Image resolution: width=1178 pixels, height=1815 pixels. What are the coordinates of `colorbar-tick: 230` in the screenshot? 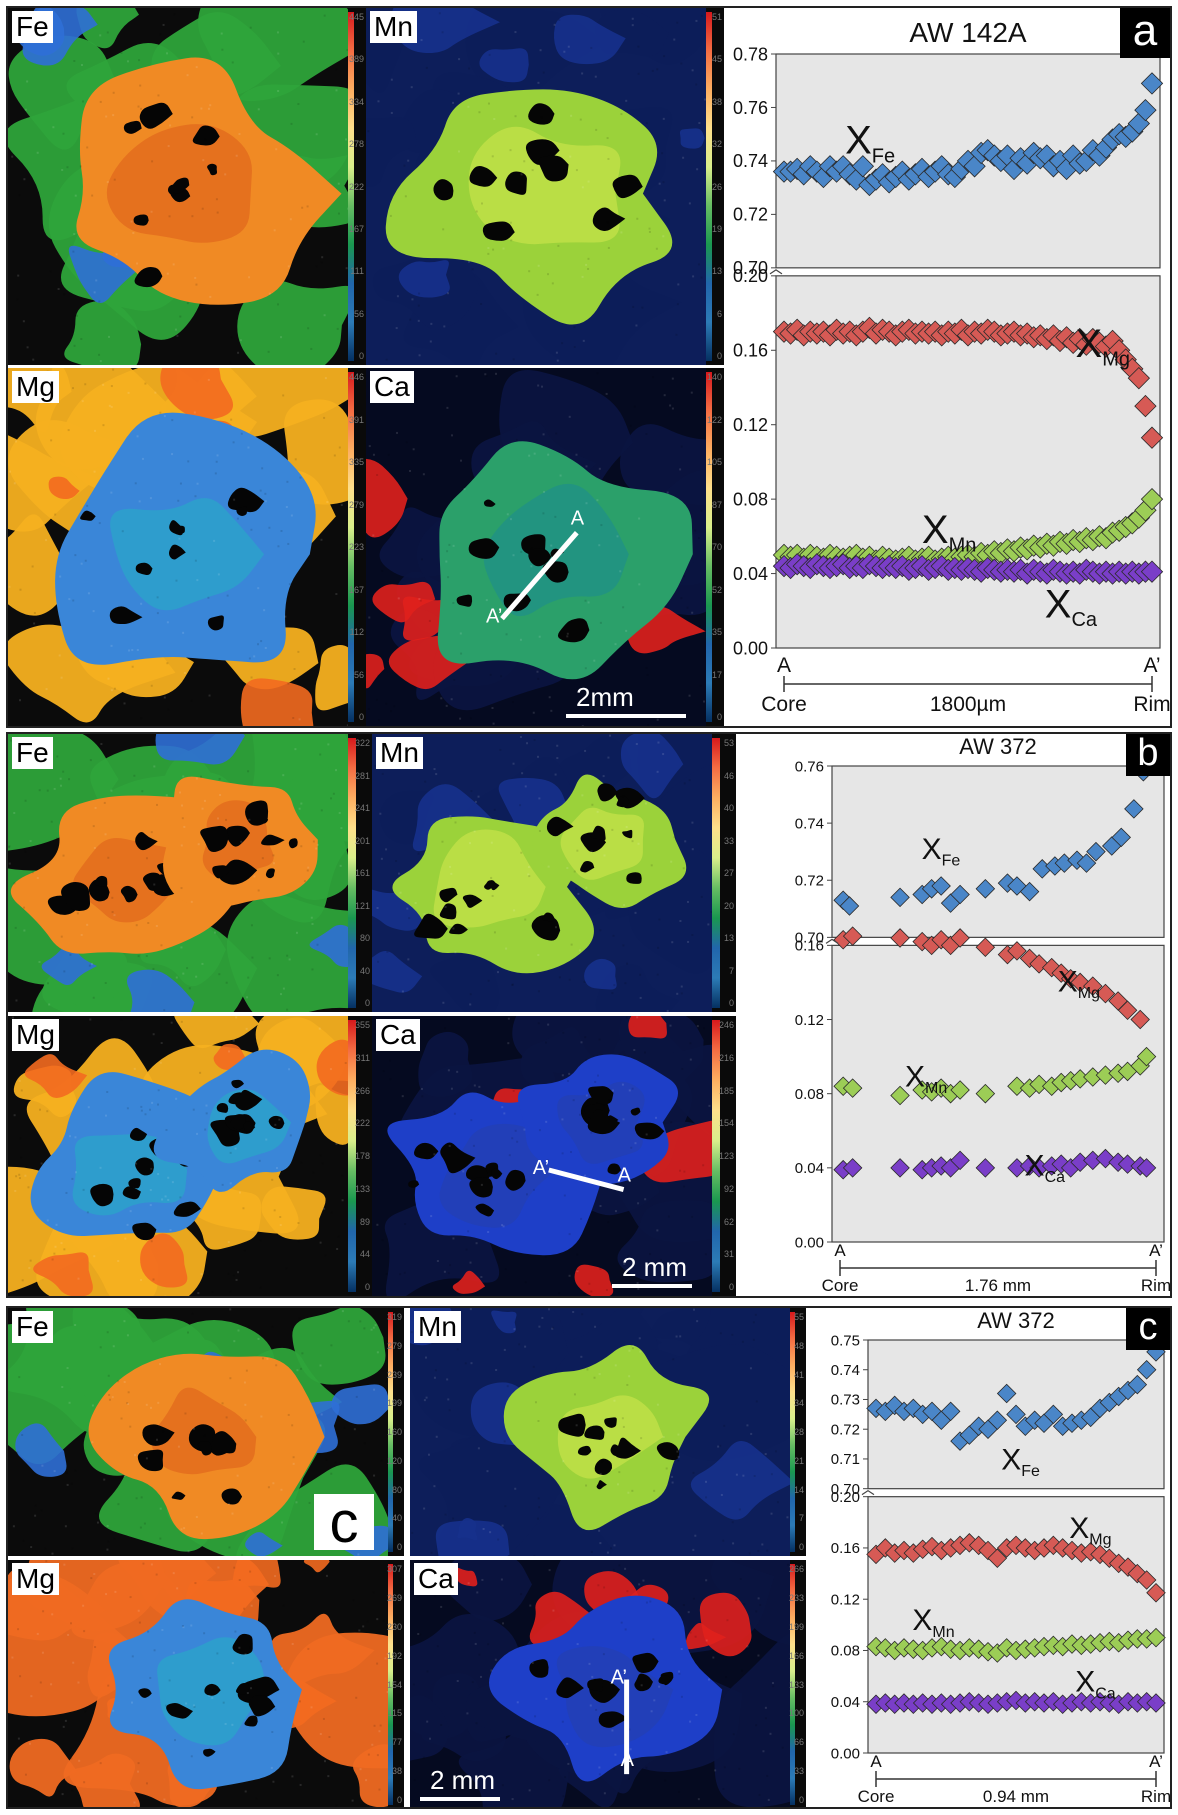 It's located at (394, 1626).